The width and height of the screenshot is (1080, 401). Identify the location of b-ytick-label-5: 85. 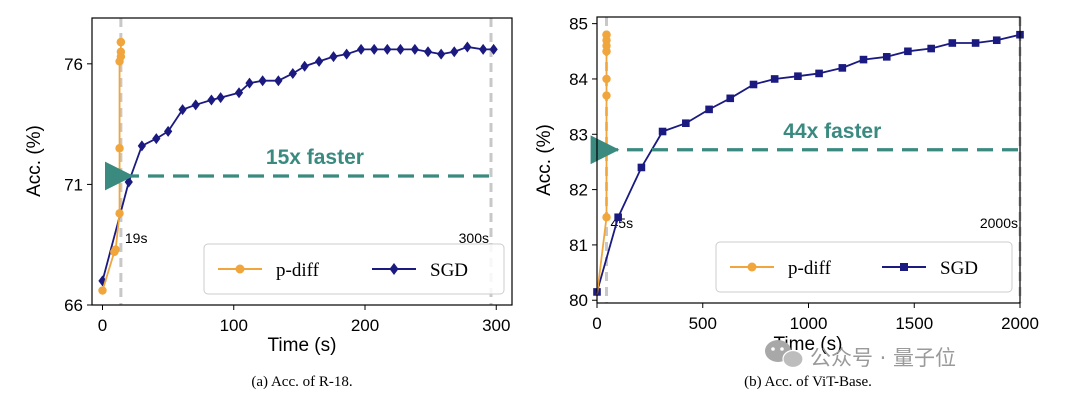
(578, 24).